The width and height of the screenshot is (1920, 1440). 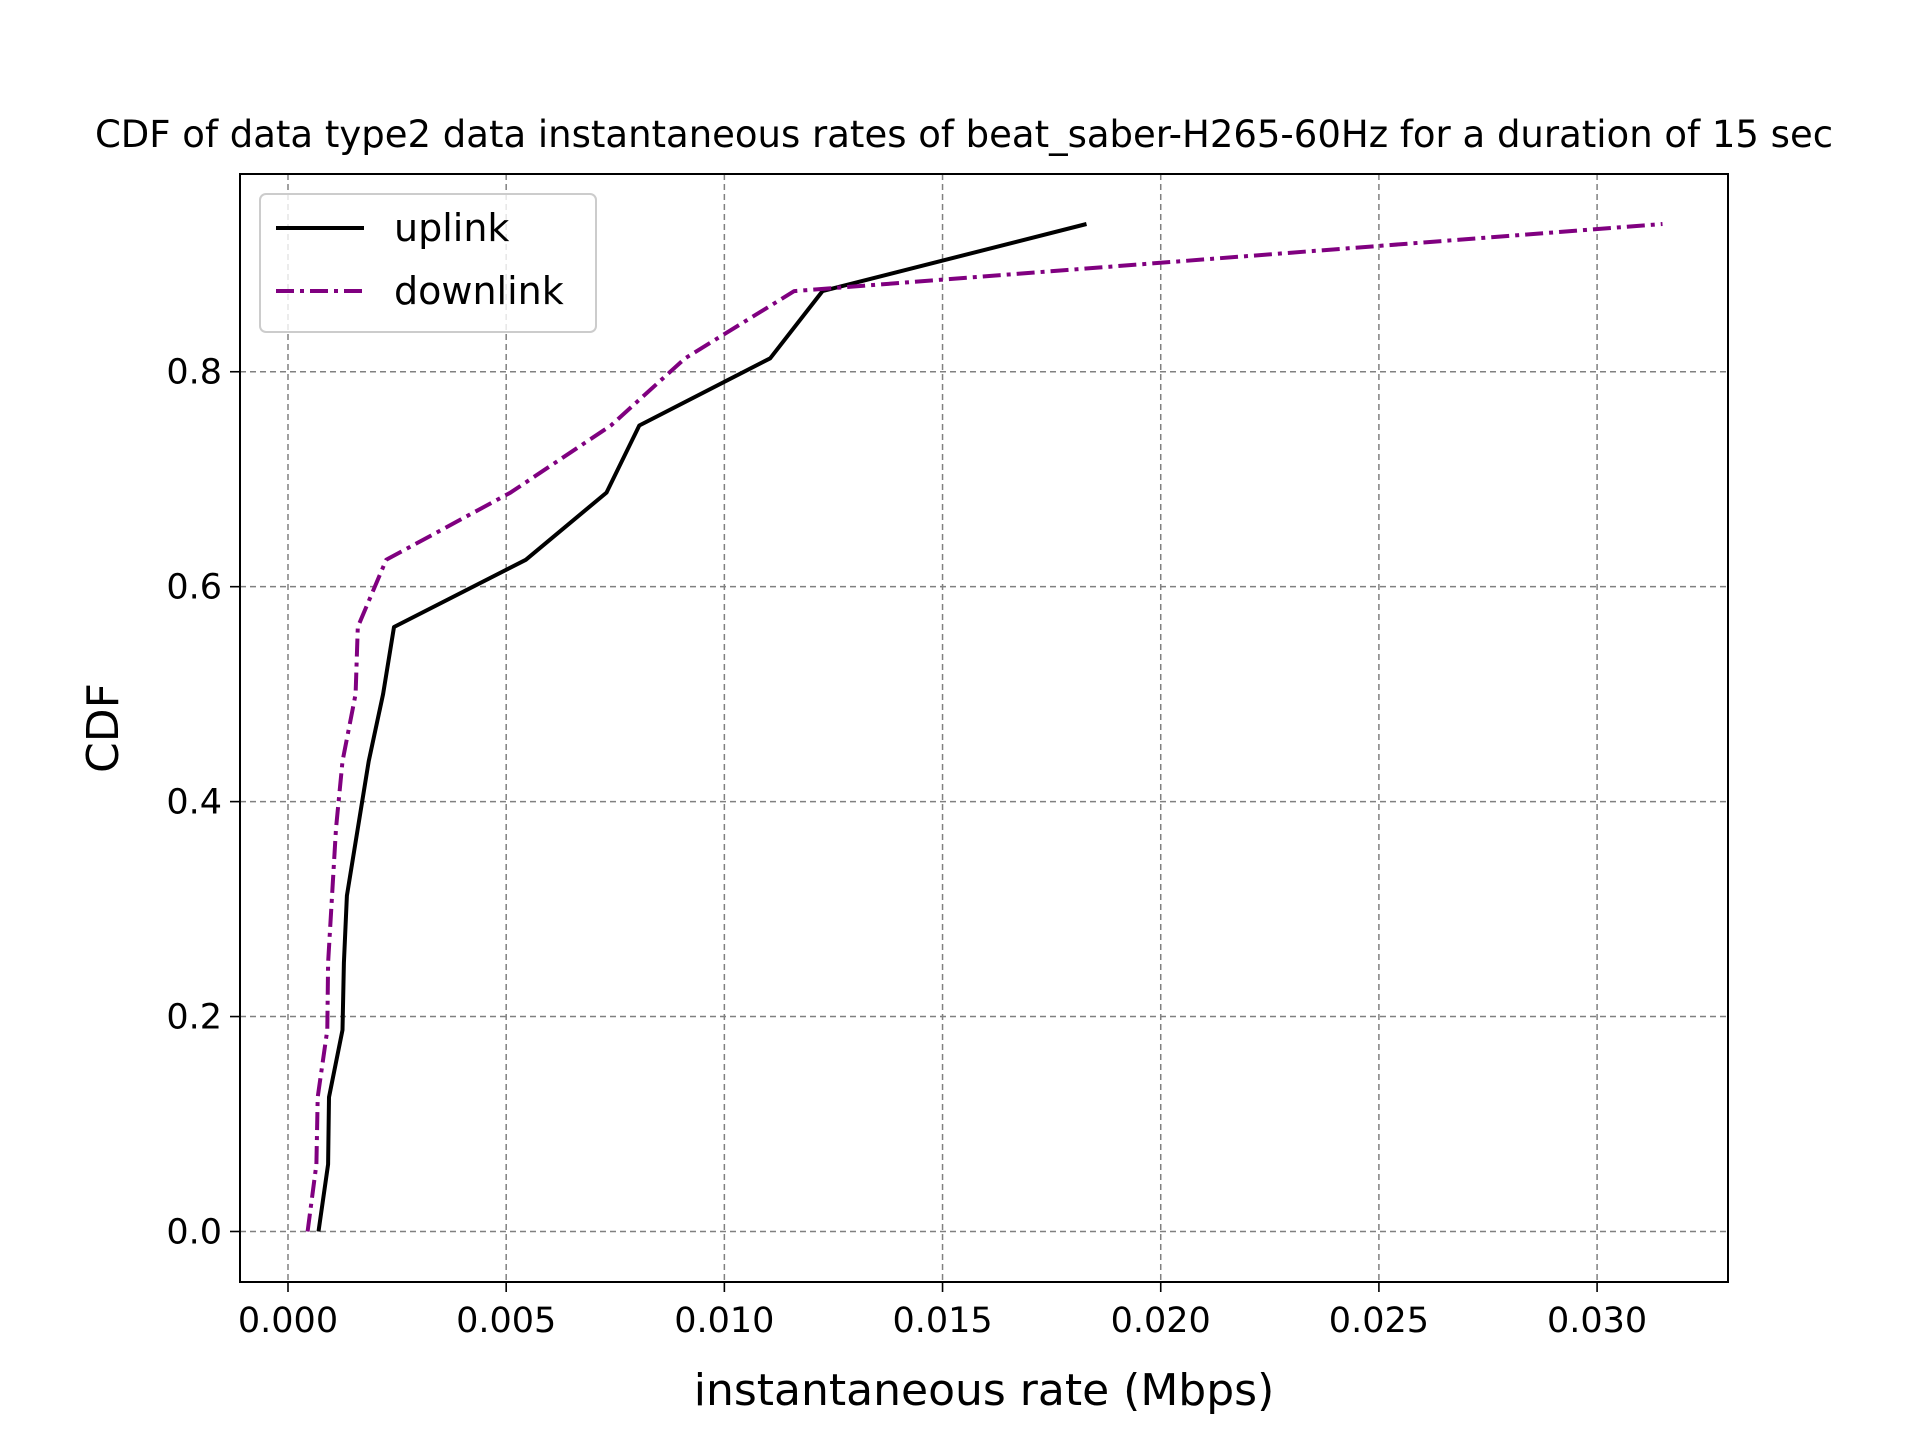 What do you see at coordinates (942, 1321) in the screenshot?
I see `x-tick-label: 0.015` at bounding box center [942, 1321].